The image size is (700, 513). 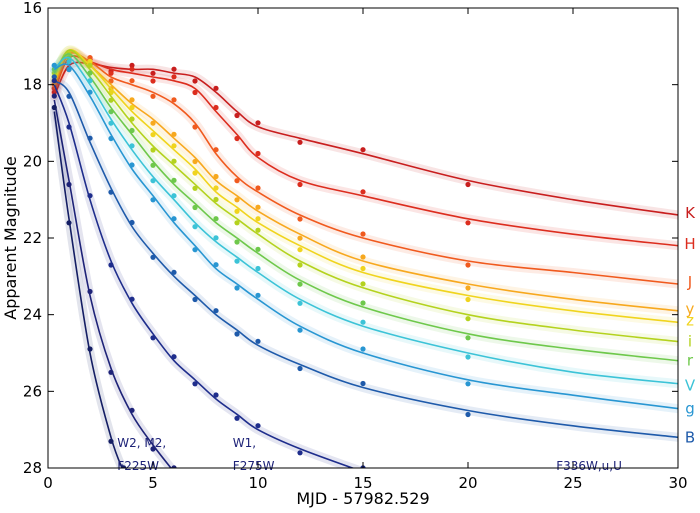 What do you see at coordinates (362, 498) in the screenshot?
I see `x-axis-label: MJD - 57982.529` at bounding box center [362, 498].